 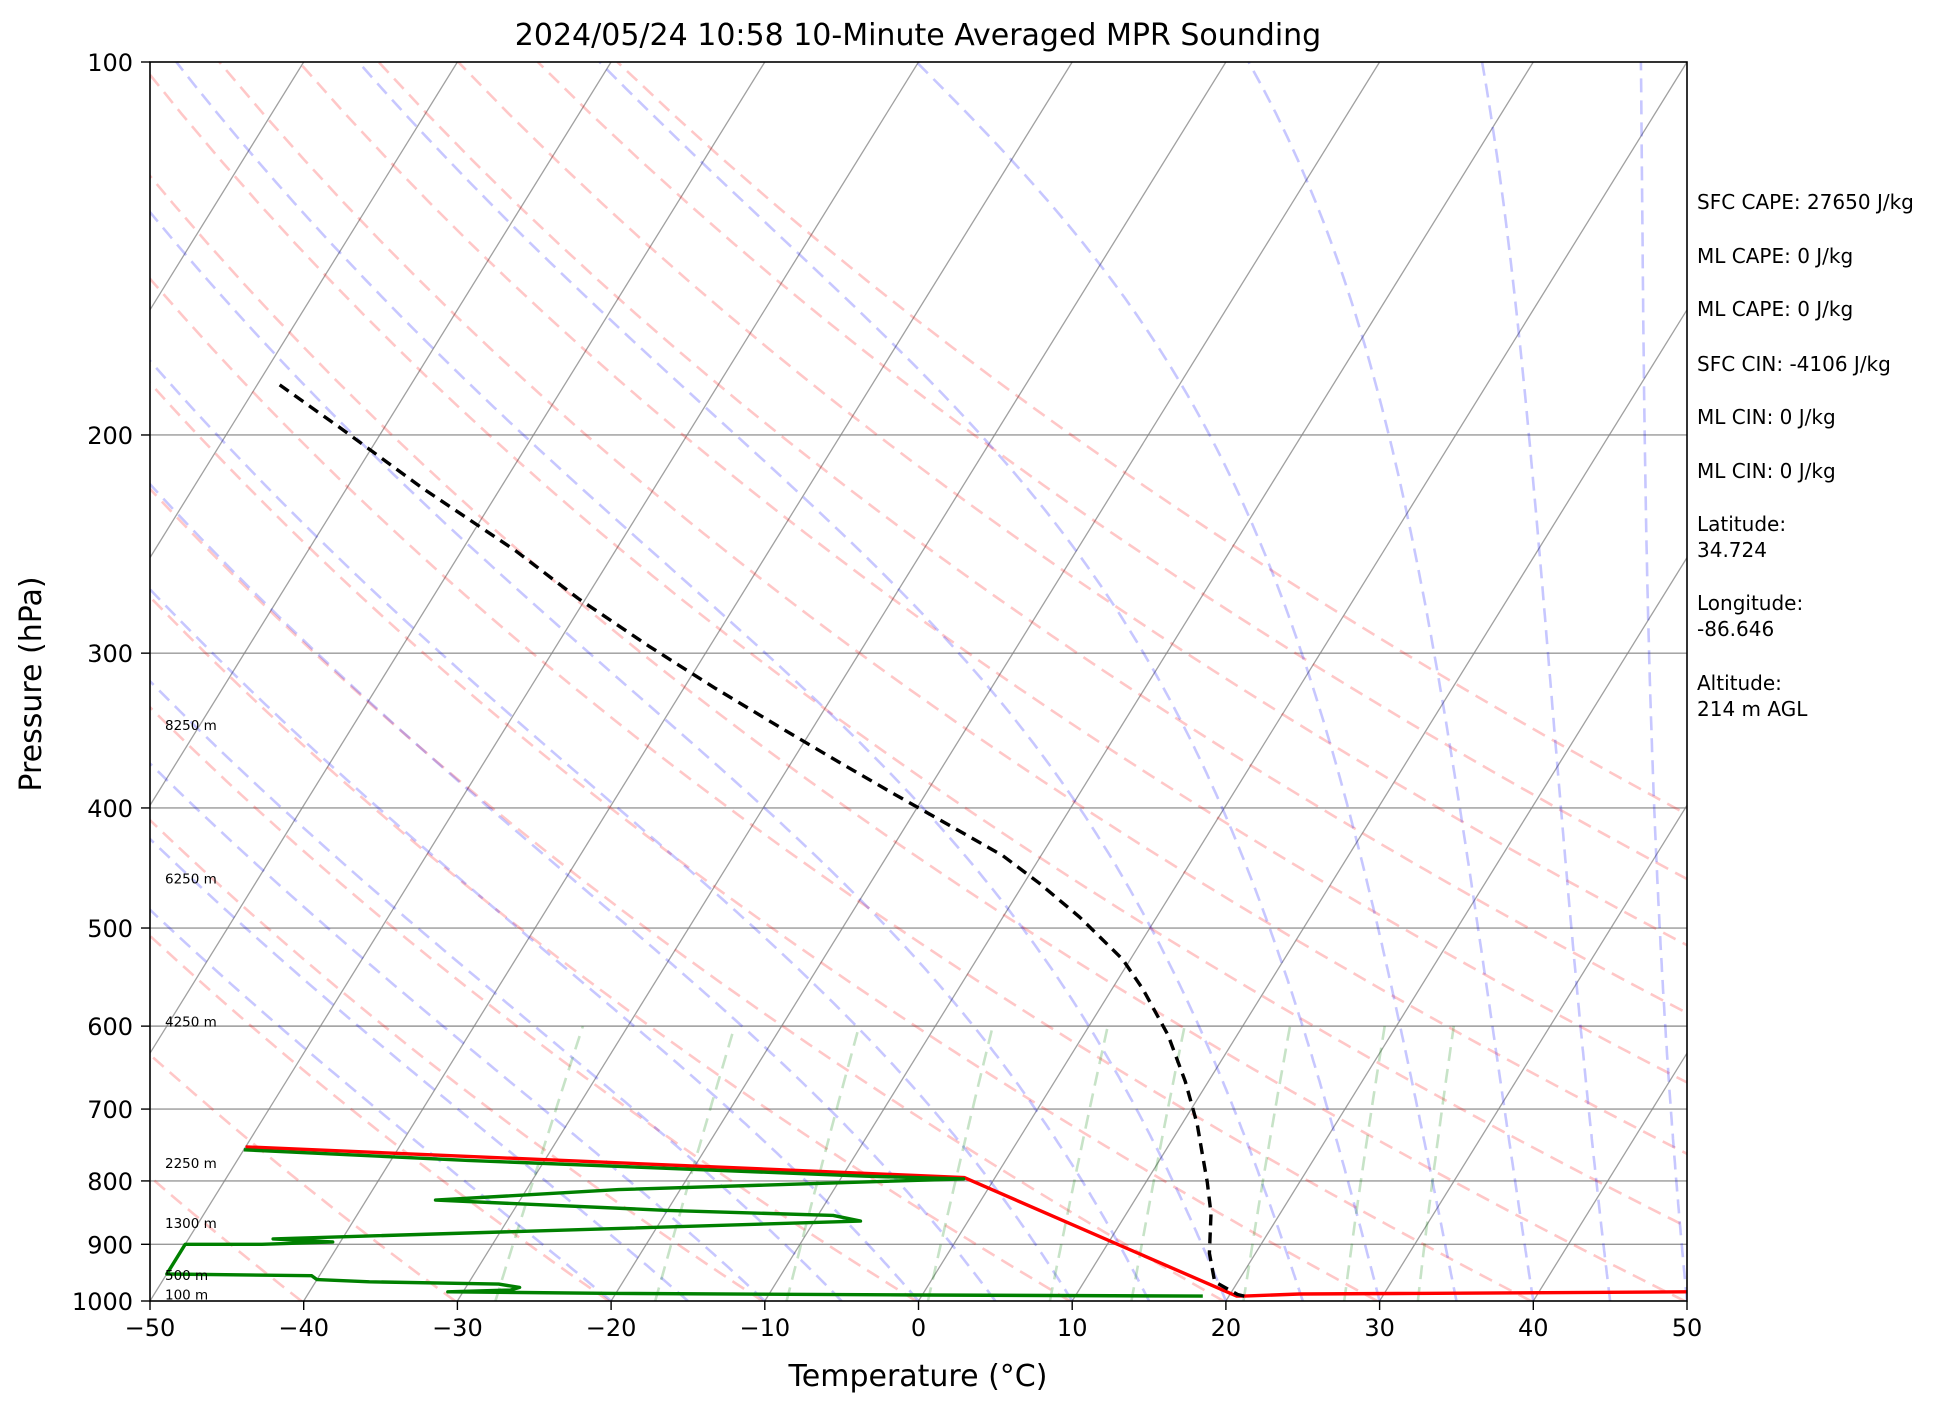 What do you see at coordinates (110, 63) in the screenshot?
I see `y-tick-label: 100` at bounding box center [110, 63].